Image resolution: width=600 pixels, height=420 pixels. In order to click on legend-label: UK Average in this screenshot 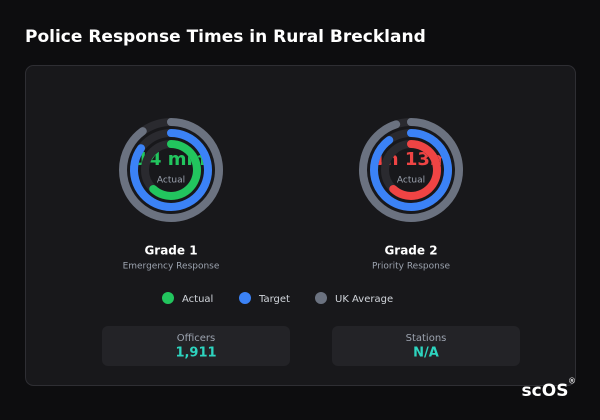, I will do `click(364, 299)`.